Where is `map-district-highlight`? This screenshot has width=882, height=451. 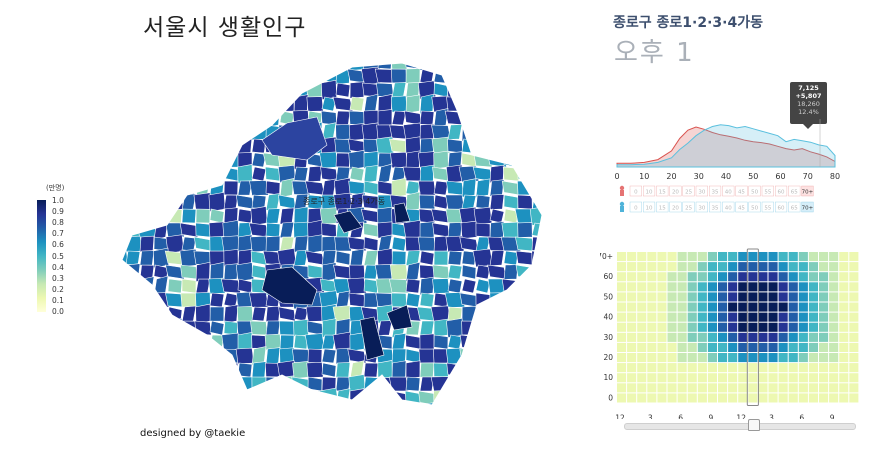
map-district-highlight is located at coordinates (372, 338).